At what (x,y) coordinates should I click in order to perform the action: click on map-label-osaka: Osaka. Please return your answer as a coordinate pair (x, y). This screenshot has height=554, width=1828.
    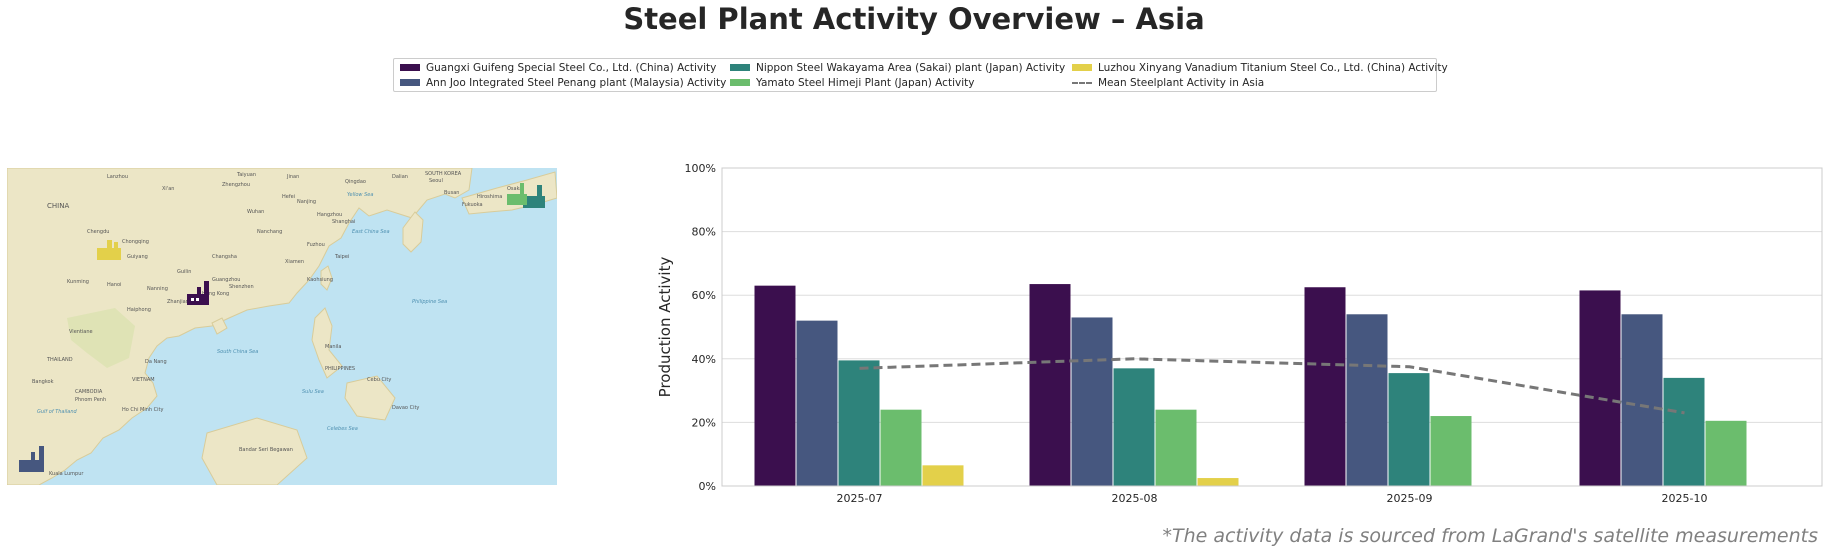
    Looking at the image, I should click on (514, 189).